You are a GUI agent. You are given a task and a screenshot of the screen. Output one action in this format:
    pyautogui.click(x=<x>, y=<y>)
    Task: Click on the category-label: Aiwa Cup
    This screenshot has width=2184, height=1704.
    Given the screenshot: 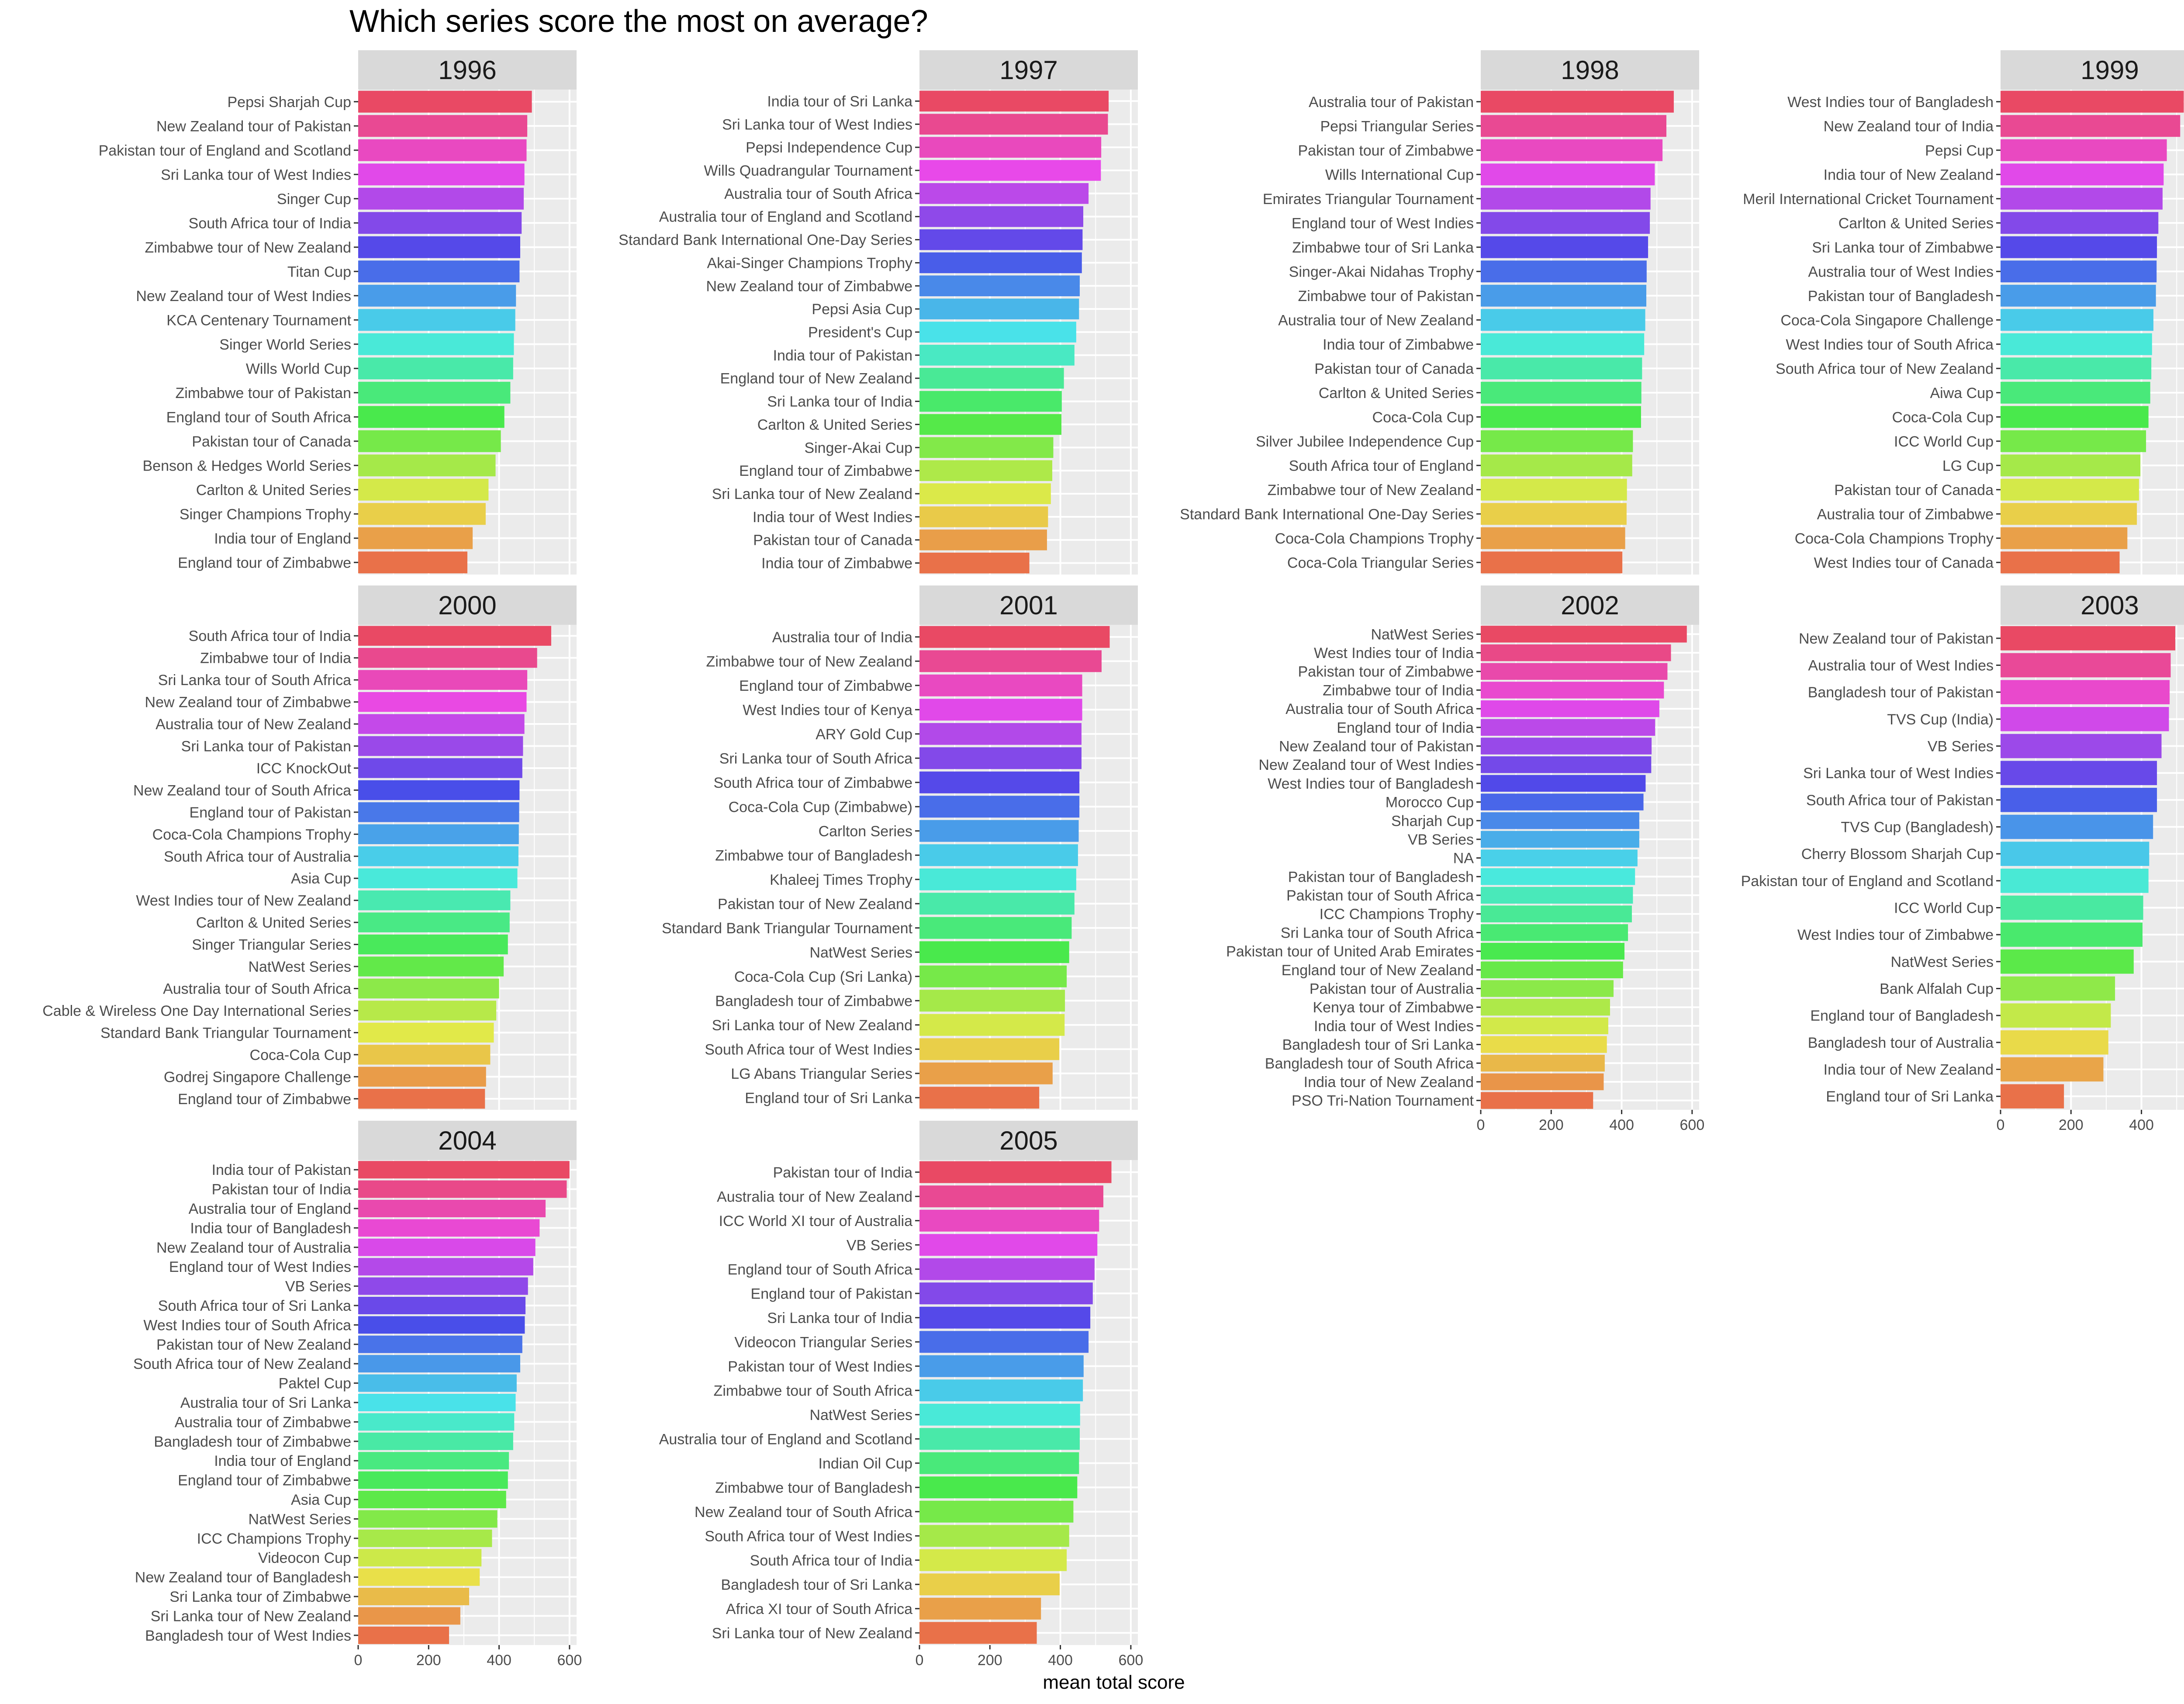 What is the action you would take?
    pyautogui.click(x=1962, y=393)
    